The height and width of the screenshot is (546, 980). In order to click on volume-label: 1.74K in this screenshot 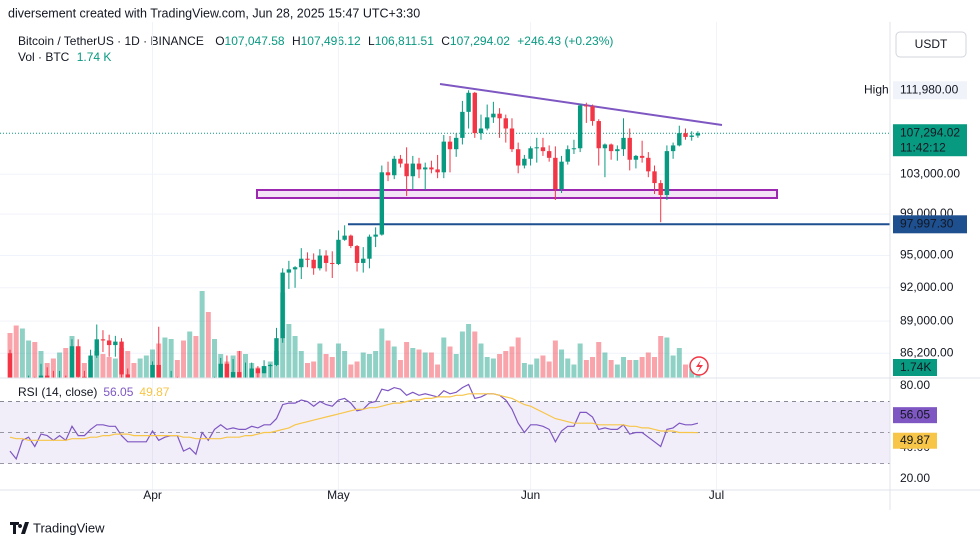, I will do `click(915, 367)`.